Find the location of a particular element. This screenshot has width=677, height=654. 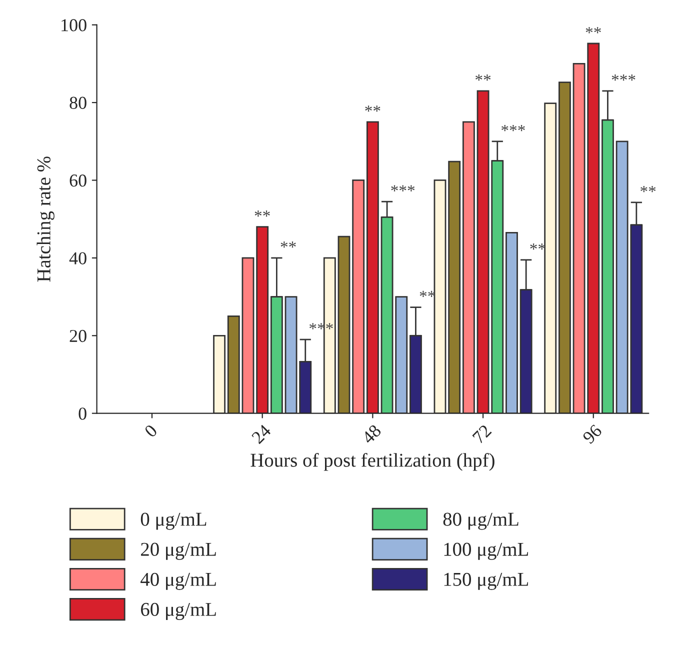

x-tick-label: 48 is located at coordinates (371, 434).